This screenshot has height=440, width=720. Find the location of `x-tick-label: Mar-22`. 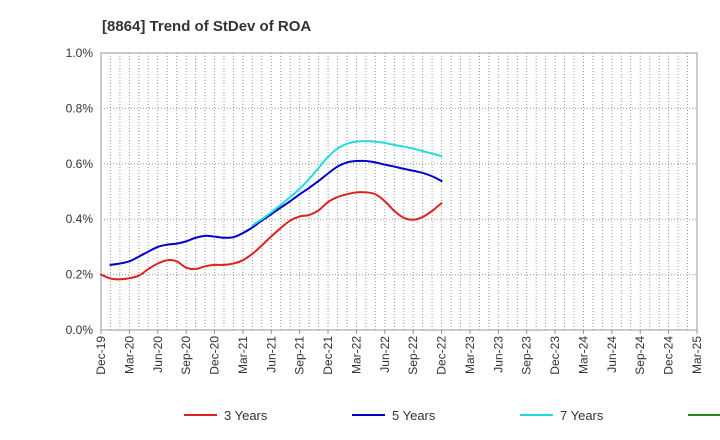

x-tick-label: Mar-22 is located at coordinates (356, 355).